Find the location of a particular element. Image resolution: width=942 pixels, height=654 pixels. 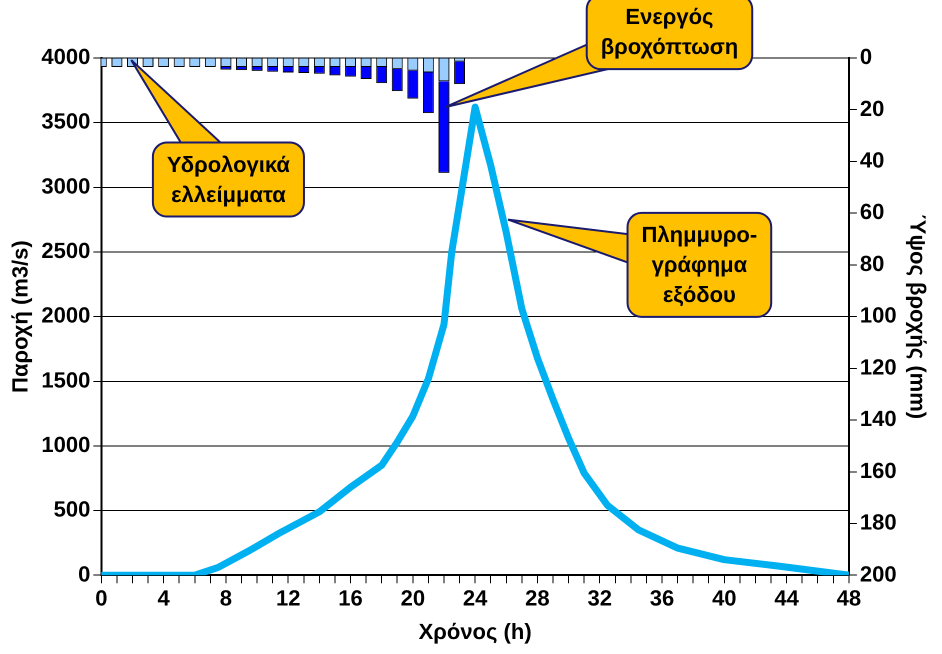

x-tick-label: 16 is located at coordinates (350, 597).